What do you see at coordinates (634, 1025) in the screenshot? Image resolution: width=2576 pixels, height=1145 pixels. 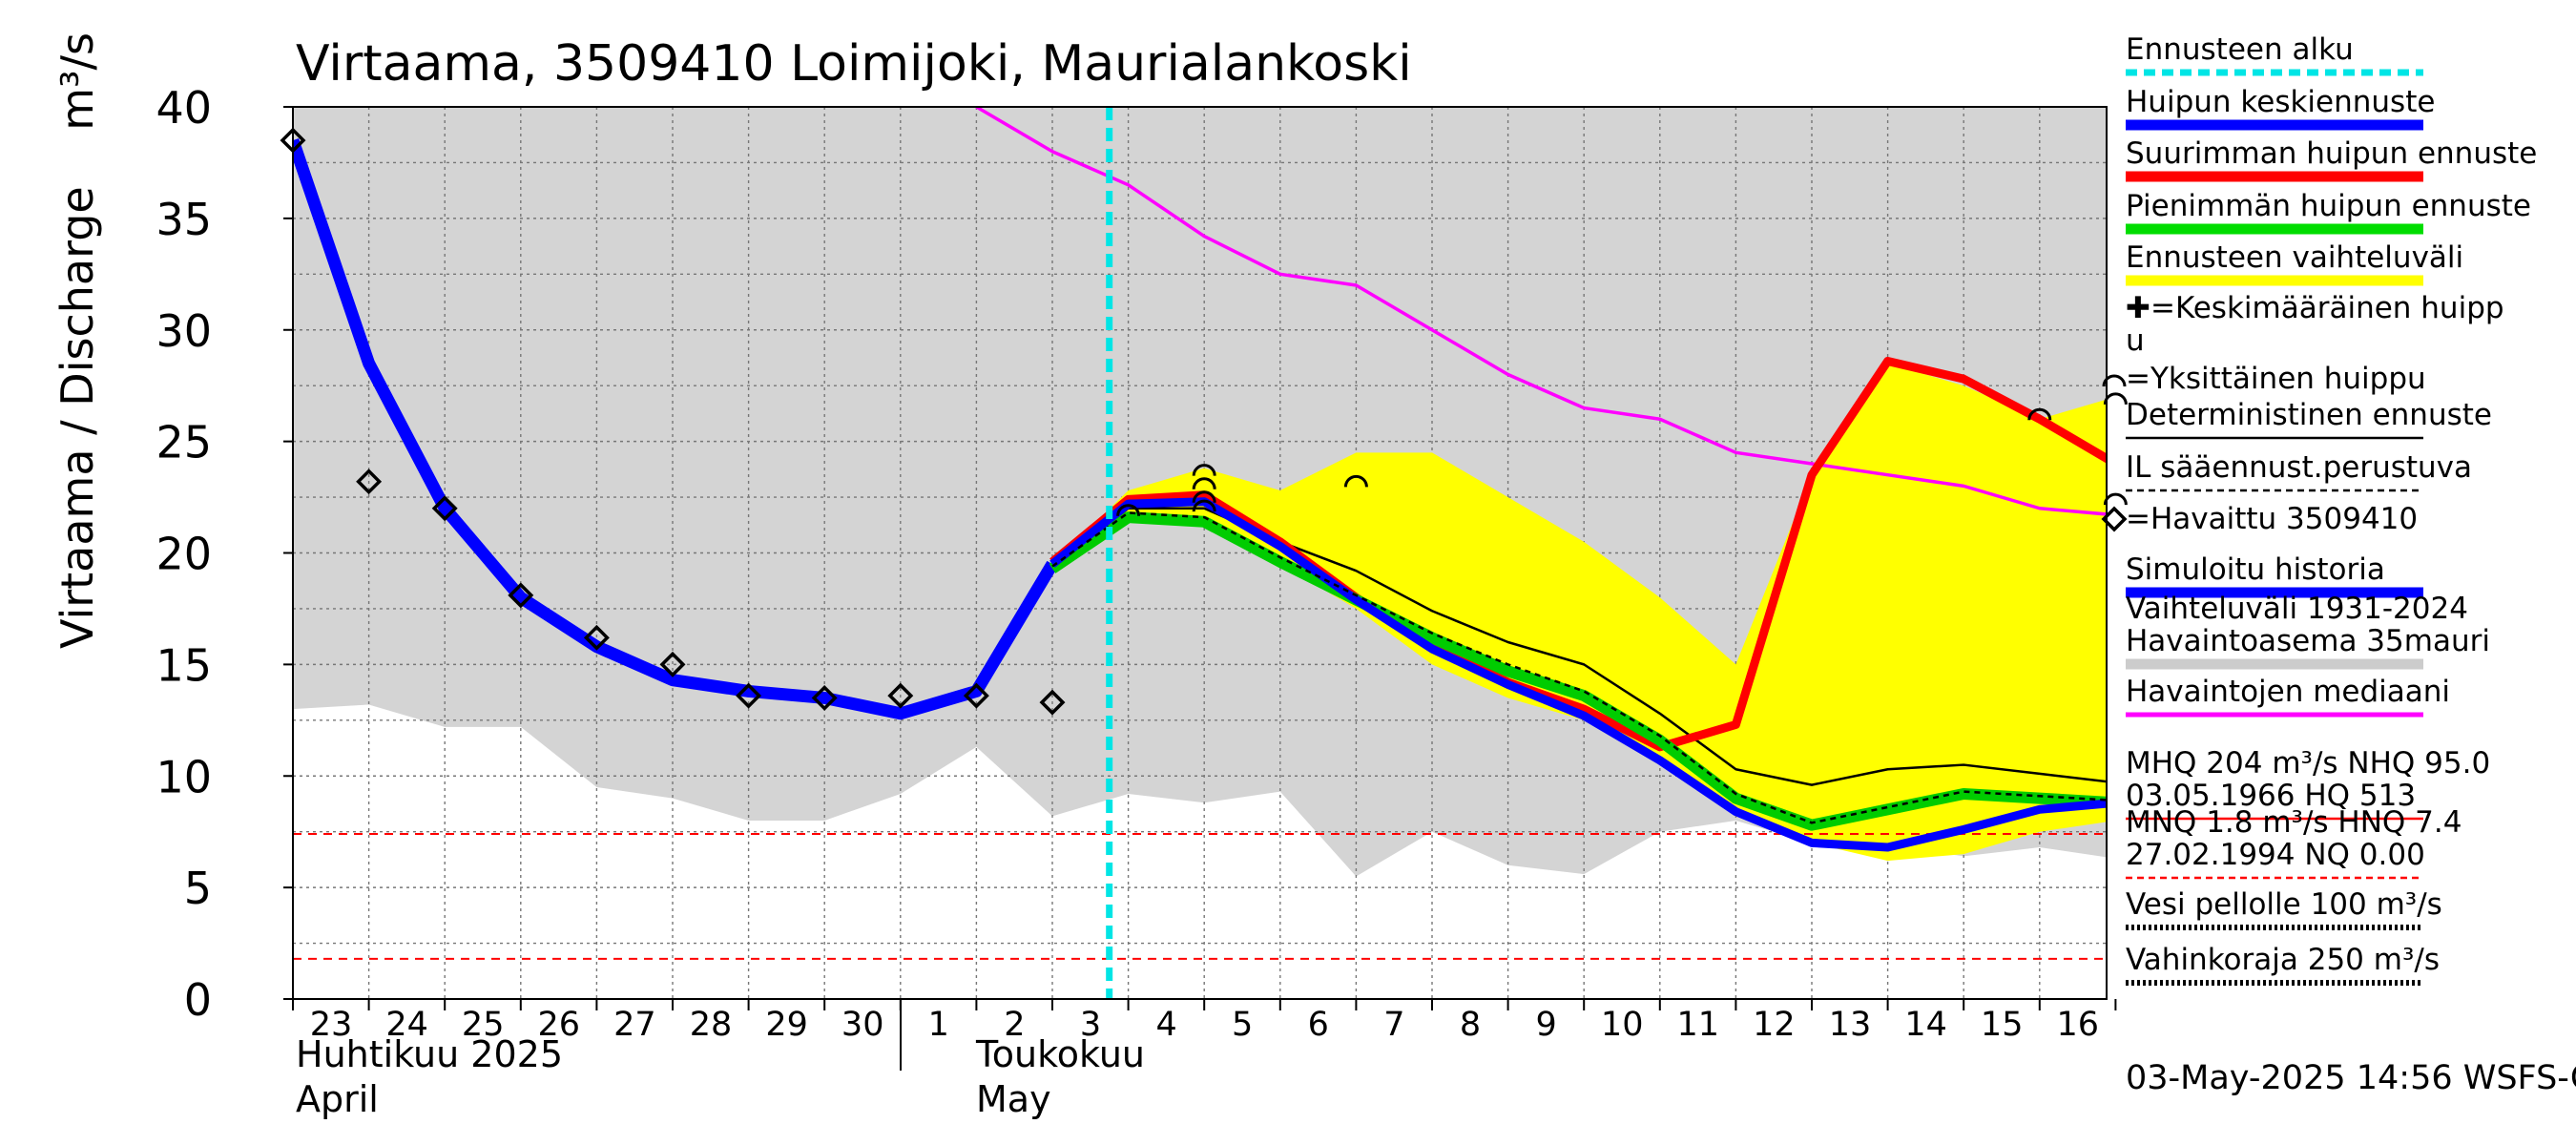 I see `x-tick-label: 27` at bounding box center [634, 1025].